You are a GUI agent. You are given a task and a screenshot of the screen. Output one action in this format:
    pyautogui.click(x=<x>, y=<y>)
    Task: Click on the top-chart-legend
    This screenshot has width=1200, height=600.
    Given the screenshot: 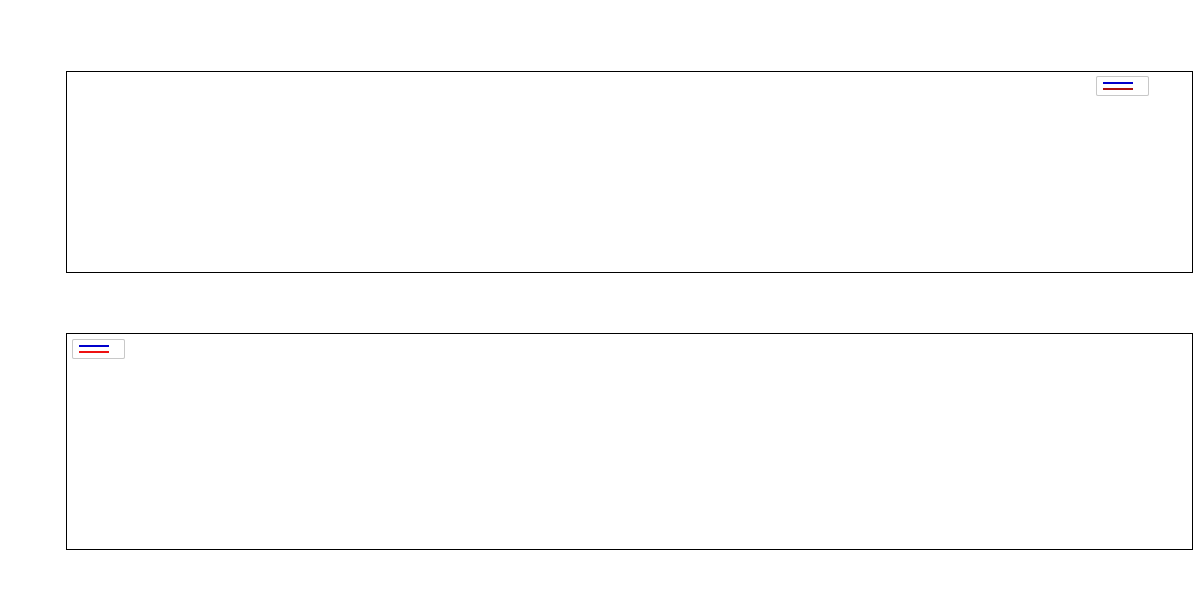 What is the action you would take?
    pyautogui.click(x=1122, y=86)
    